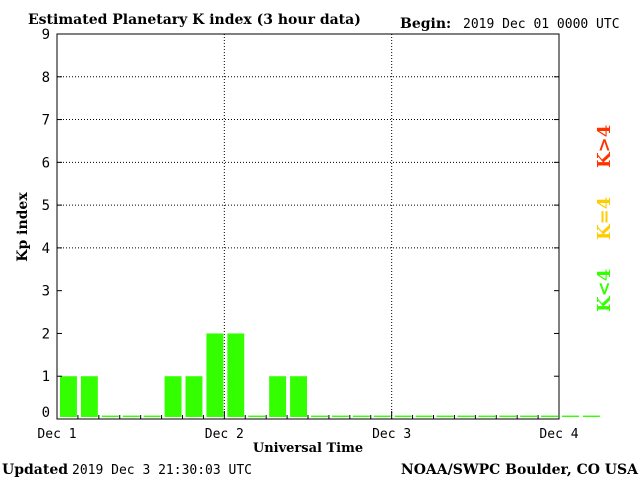  What do you see at coordinates (46, 249) in the screenshot?
I see `y-tick-label: 4` at bounding box center [46, 249].